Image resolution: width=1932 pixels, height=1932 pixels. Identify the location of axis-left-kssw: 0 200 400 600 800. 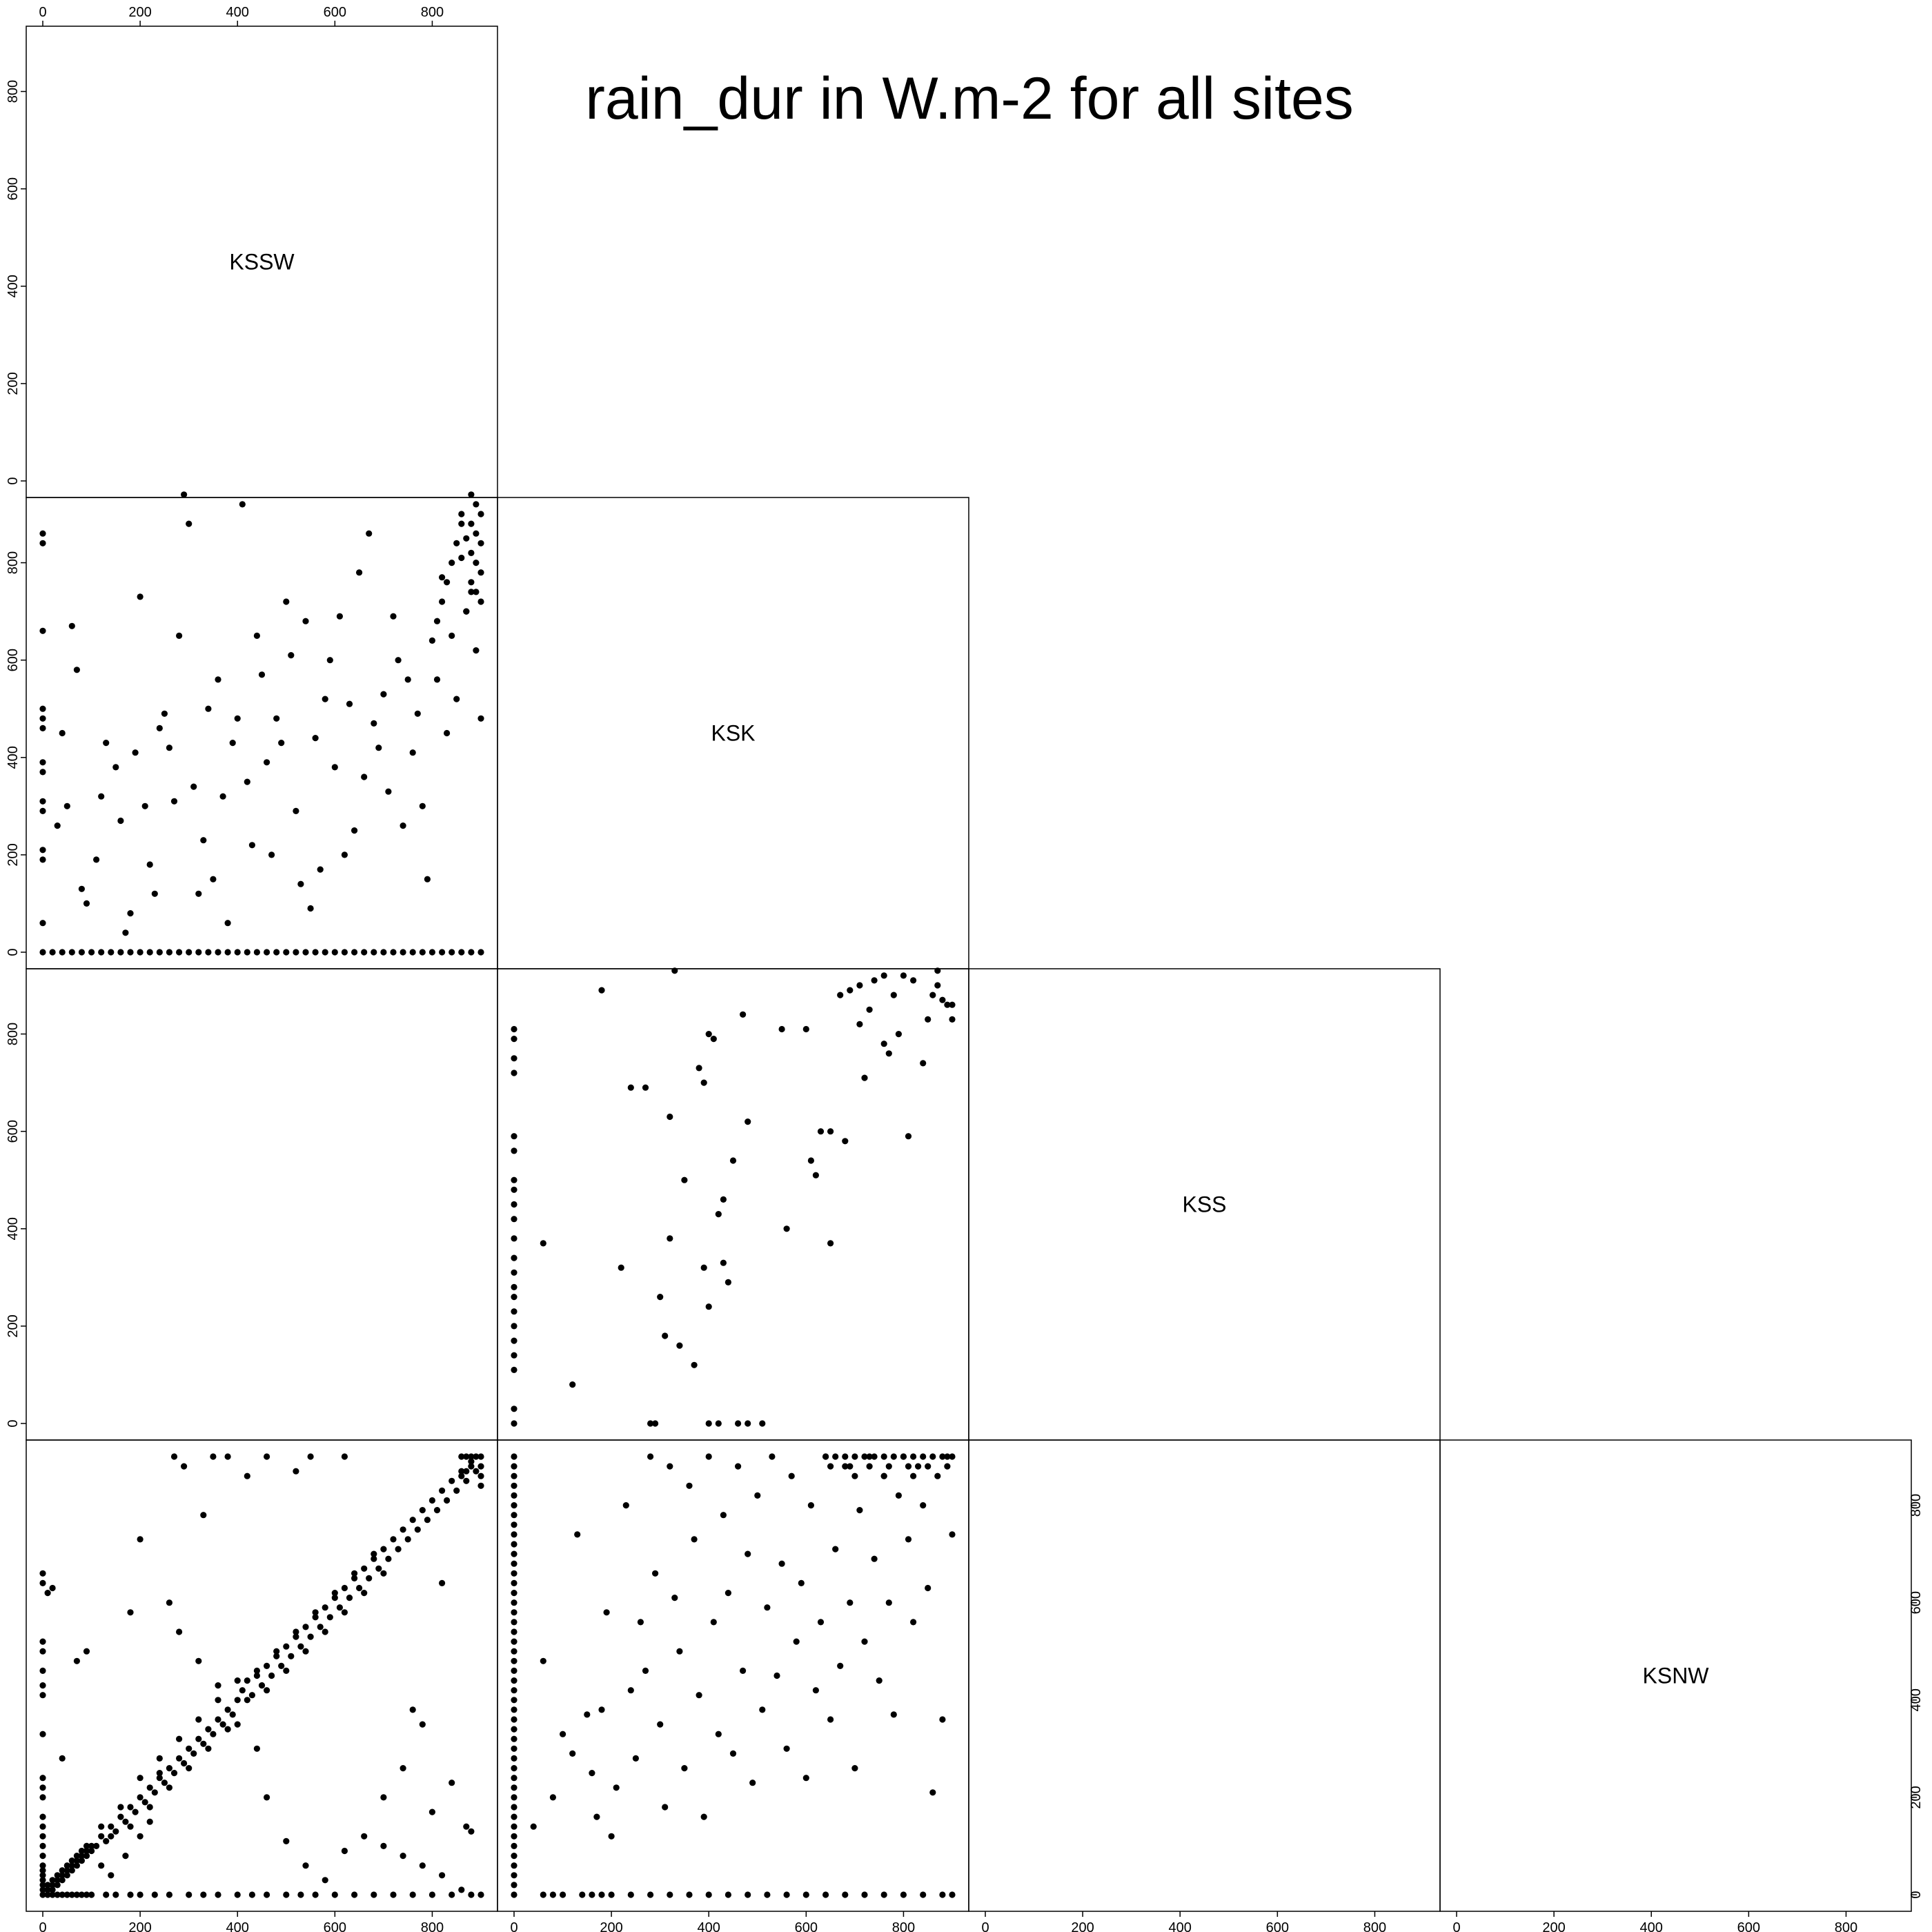
(16, 282).